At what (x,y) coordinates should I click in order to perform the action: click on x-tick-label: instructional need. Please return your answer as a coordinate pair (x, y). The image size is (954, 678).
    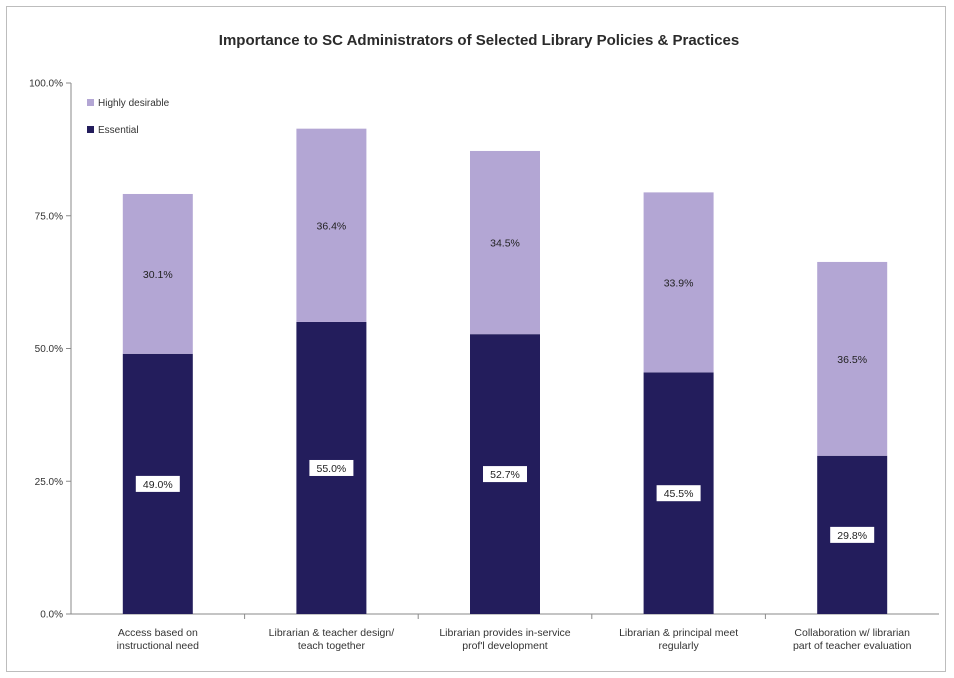
    Looking at the image, I should click on (158, 646).